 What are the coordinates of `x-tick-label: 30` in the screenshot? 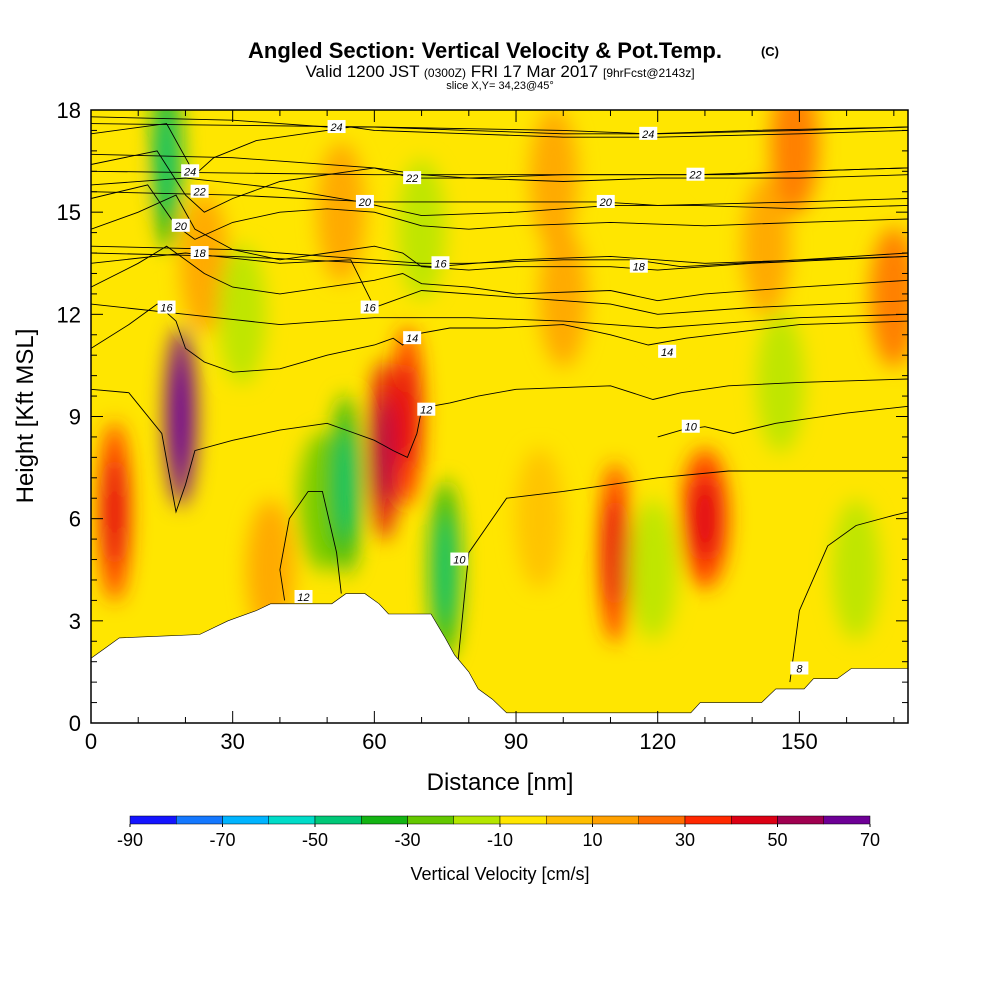 It's located at (232, 741).